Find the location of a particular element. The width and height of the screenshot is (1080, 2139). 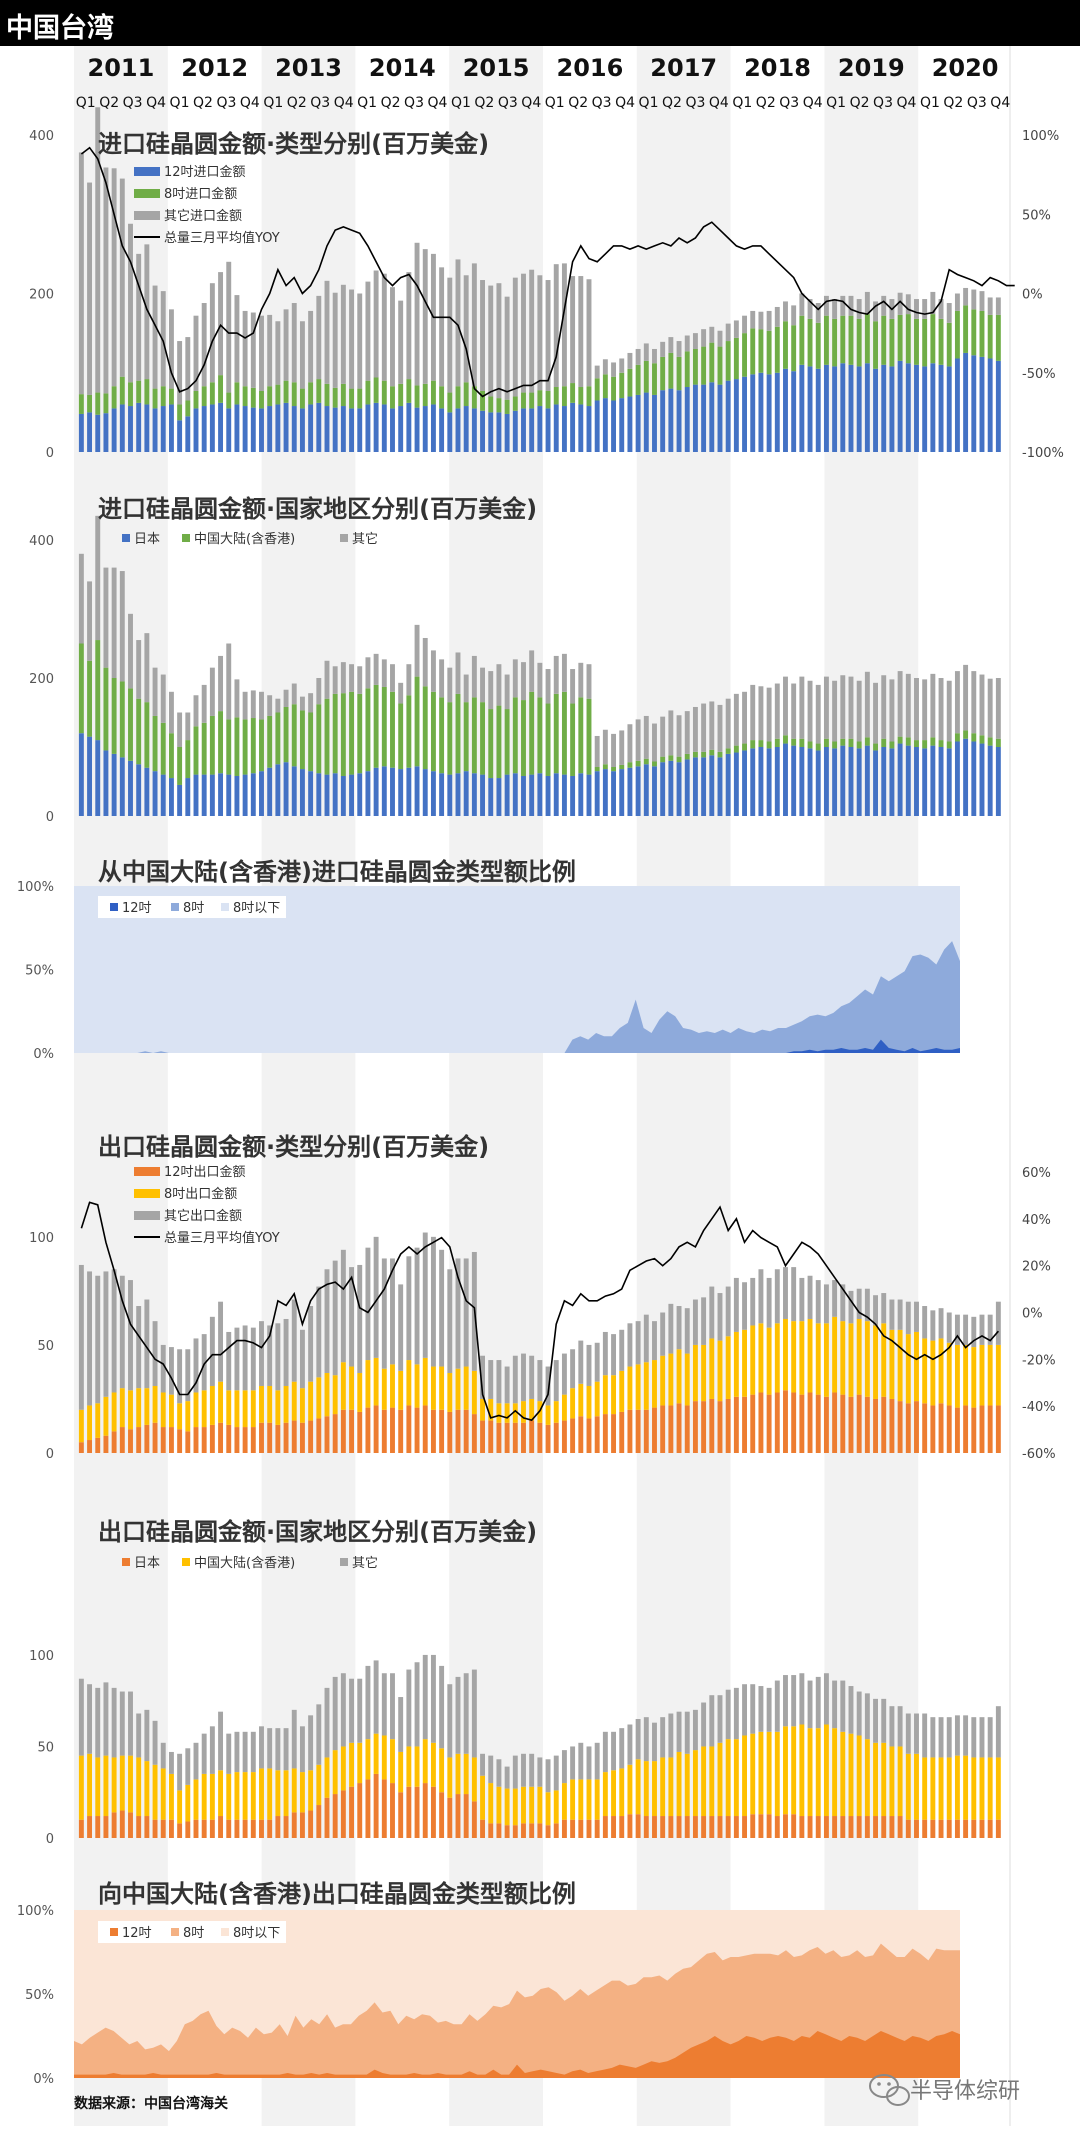

y-tick-label: 400 is located at coordinates (41, 136).